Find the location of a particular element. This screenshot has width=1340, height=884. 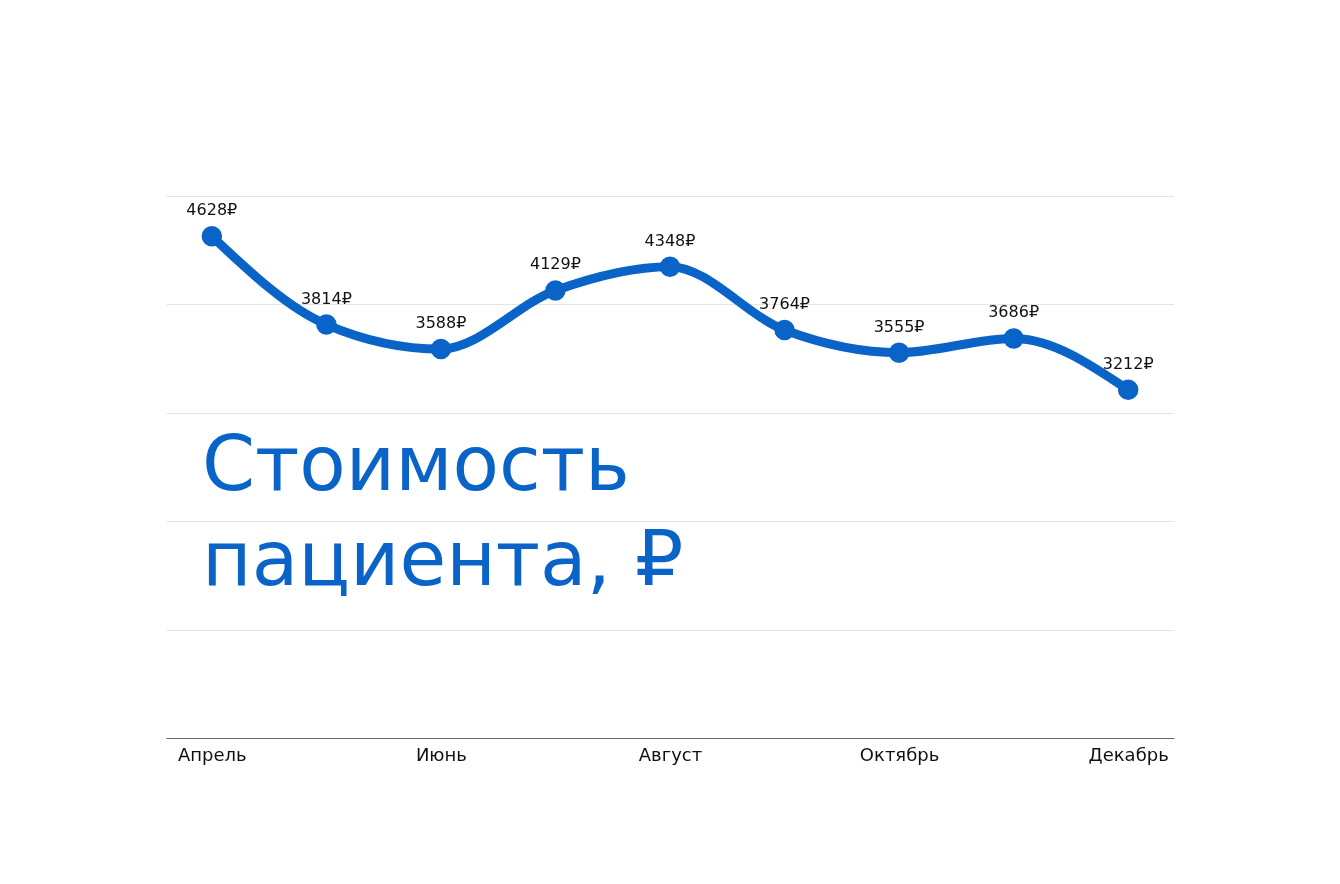

data-label: 3686₽ is located at coordinates (1014, 312).